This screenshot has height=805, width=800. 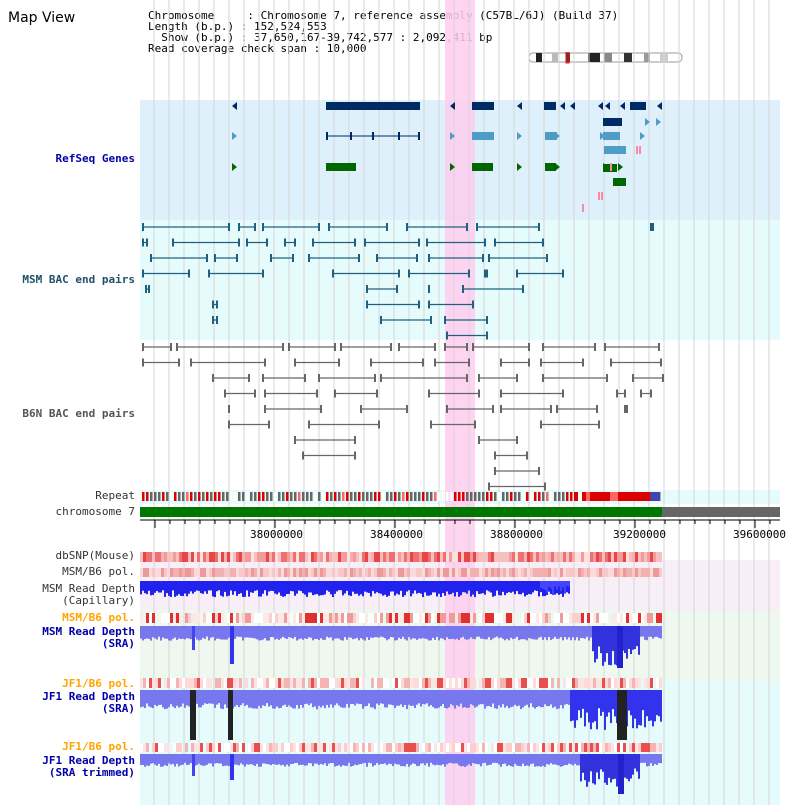 I want to click on chromosome-ideogram, so click(x=606, y=58).